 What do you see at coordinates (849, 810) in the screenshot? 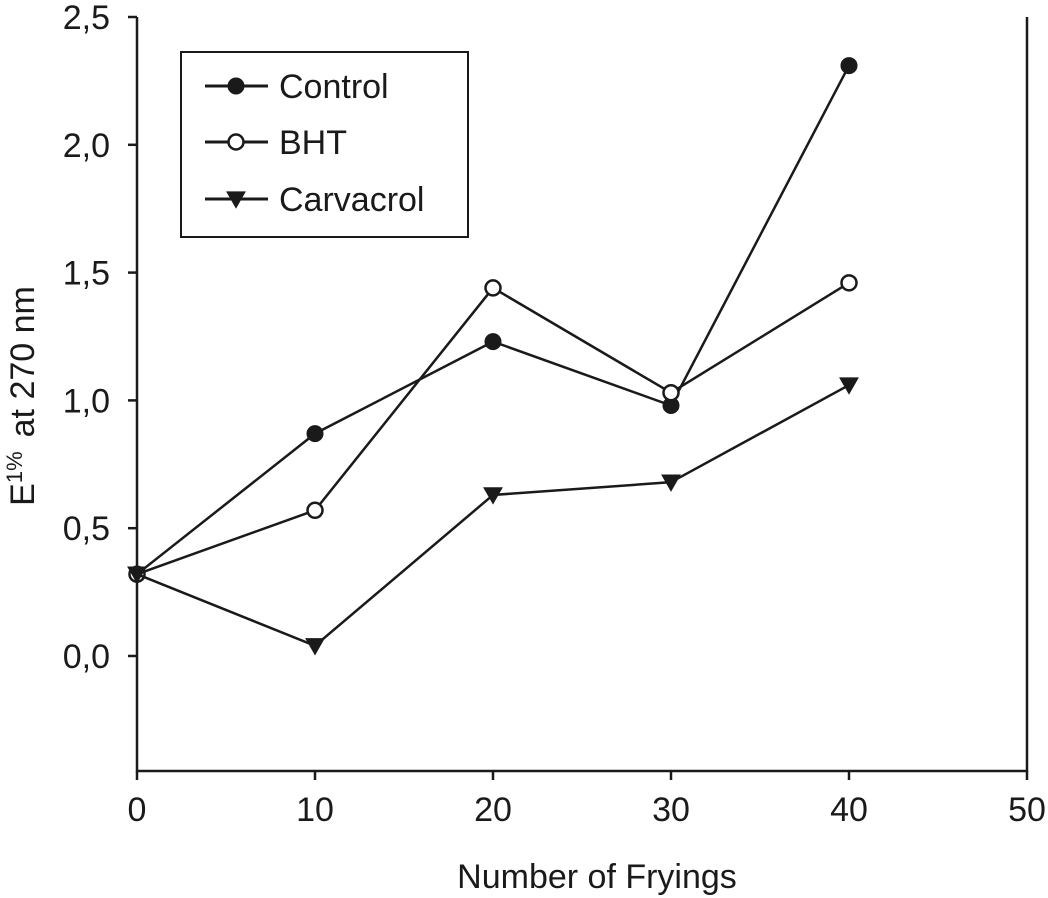
I see `x-tick-label: 40` at bounding box center [849, 810].